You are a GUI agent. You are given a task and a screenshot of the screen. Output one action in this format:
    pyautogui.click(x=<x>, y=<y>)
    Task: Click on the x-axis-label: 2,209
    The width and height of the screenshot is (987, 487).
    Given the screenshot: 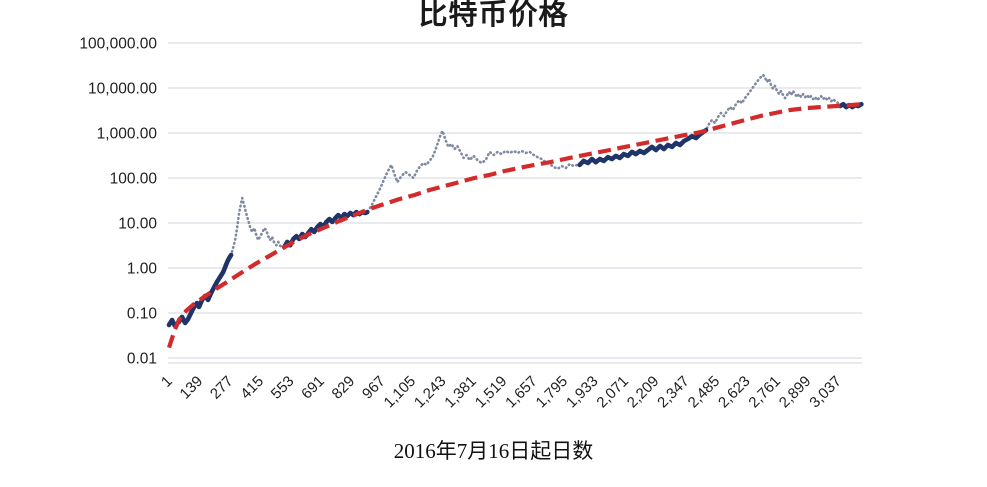 What is the action you would take?
    pyautogui.click(x=643, y=392)
    